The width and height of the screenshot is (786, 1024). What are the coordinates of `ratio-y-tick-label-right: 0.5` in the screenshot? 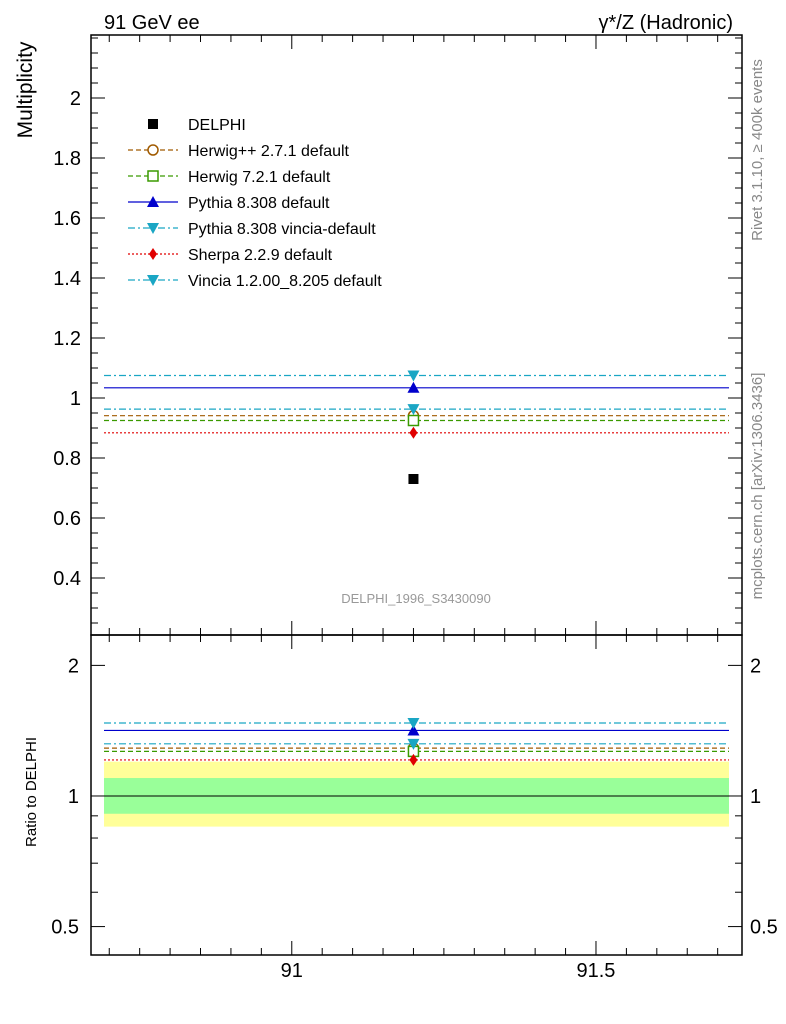 It's located at (764, 928).